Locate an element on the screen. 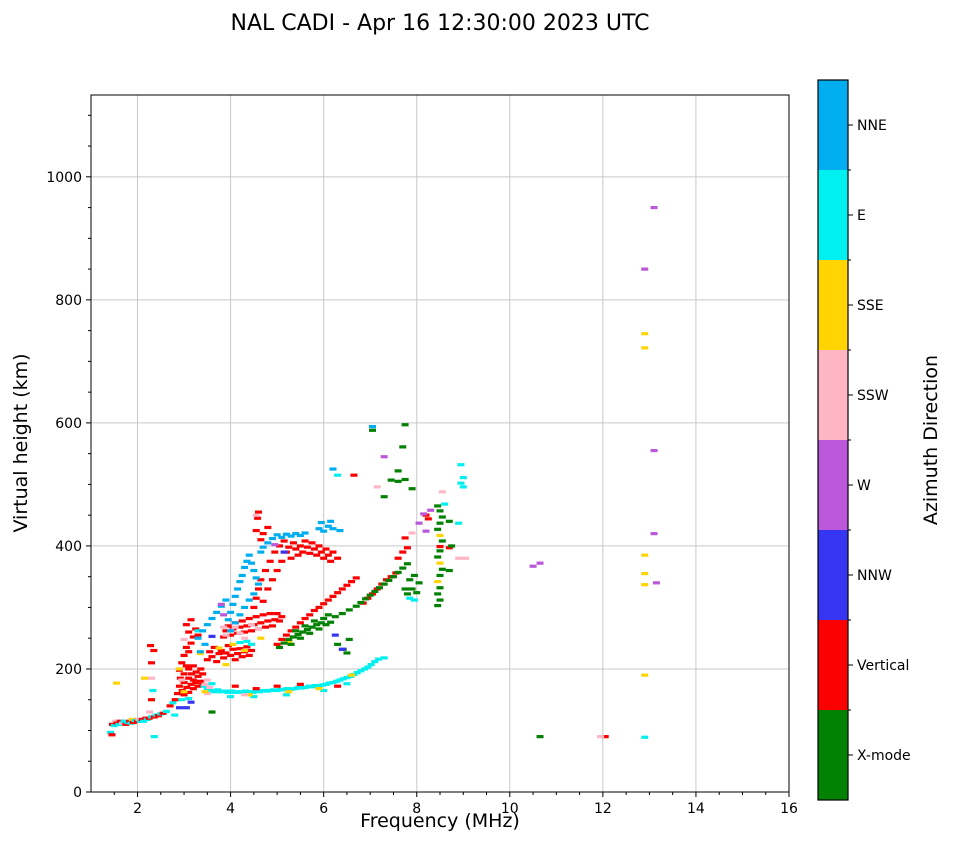 The height and width of the screenshot is (857, 958). x-tick-label: 12 is located at coordinates (603, 809).